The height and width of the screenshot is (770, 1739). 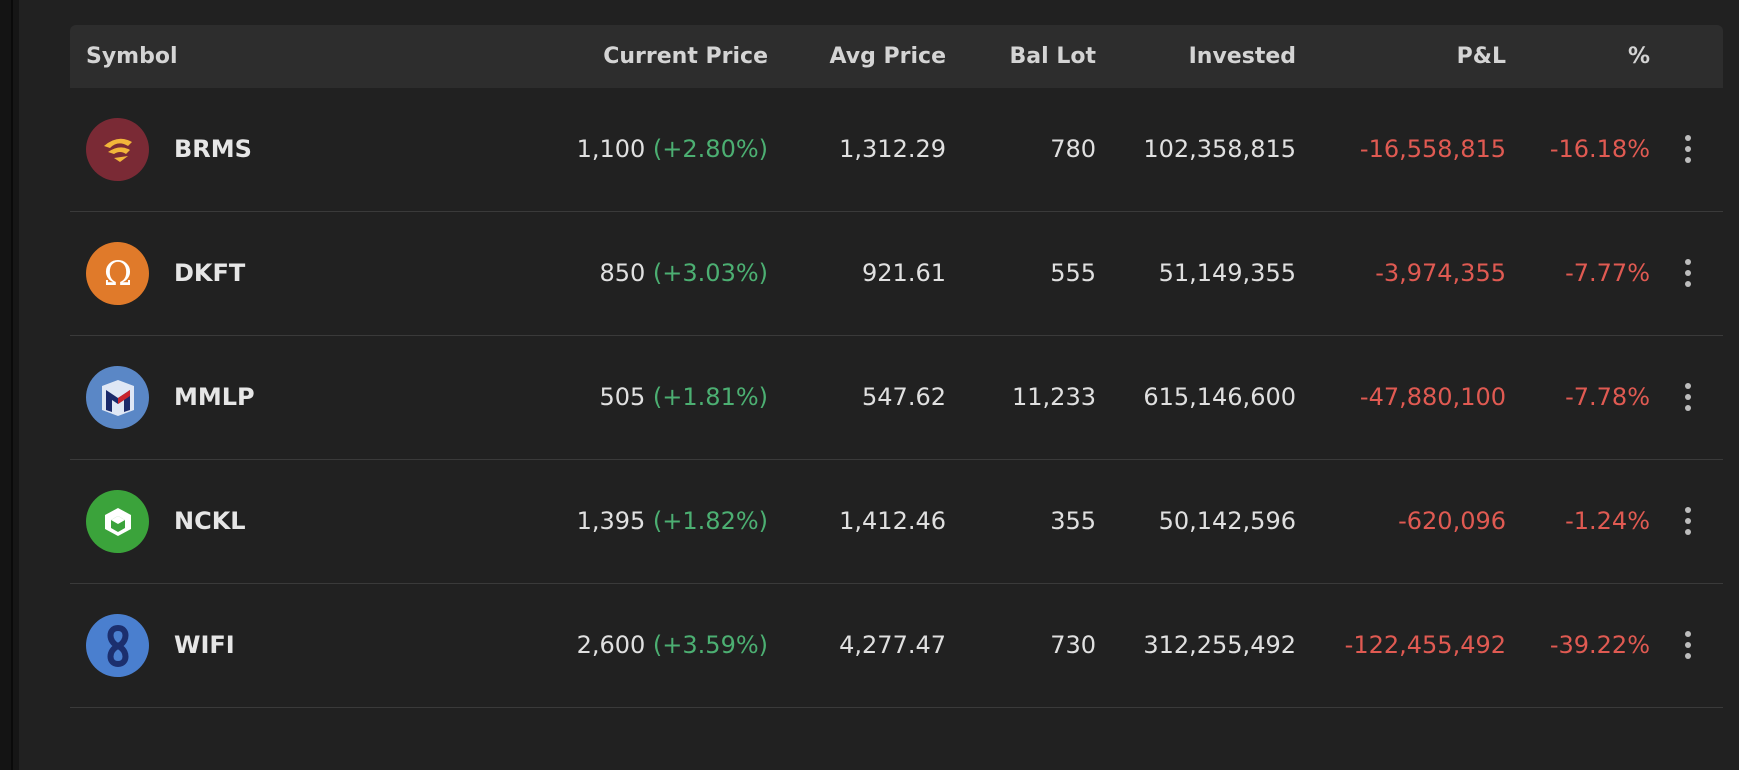 I want to click on symbol-label: DKFT, so click(x=210, y=273).